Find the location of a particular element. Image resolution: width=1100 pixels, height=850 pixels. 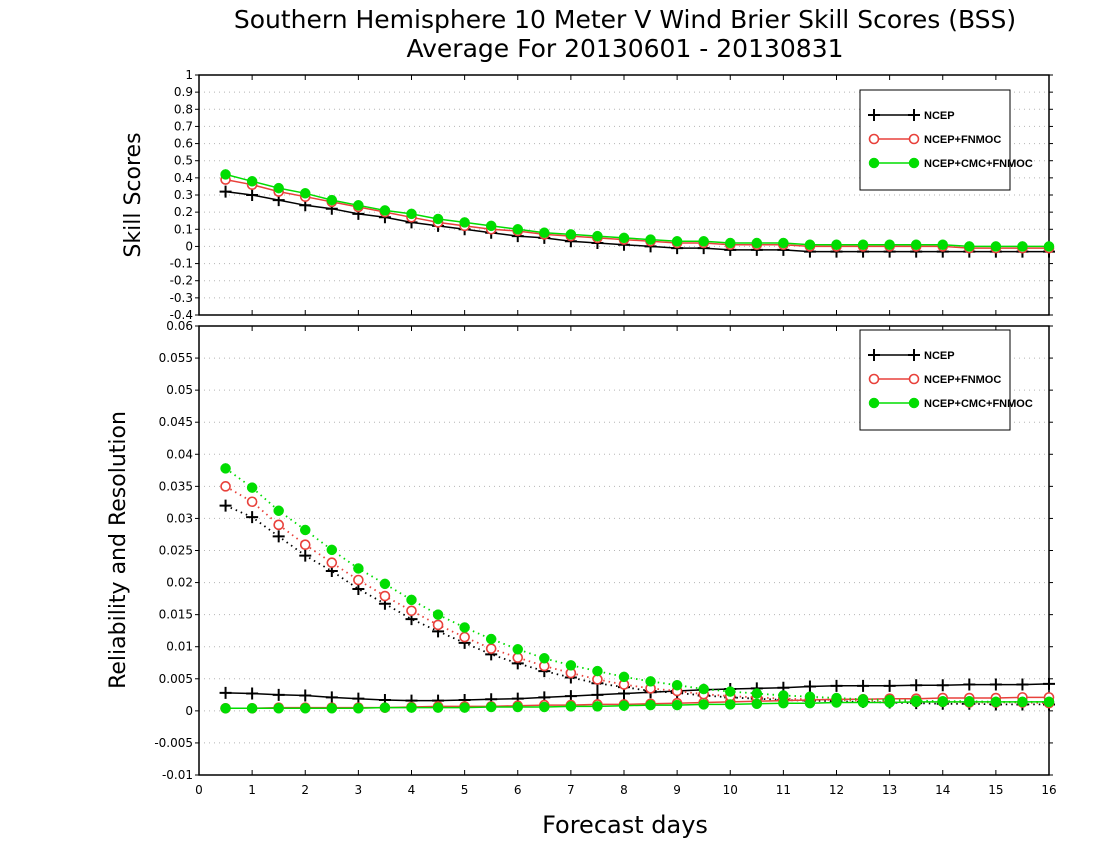

y-tick-label: -0.3 is located at coordinates (181, 298).